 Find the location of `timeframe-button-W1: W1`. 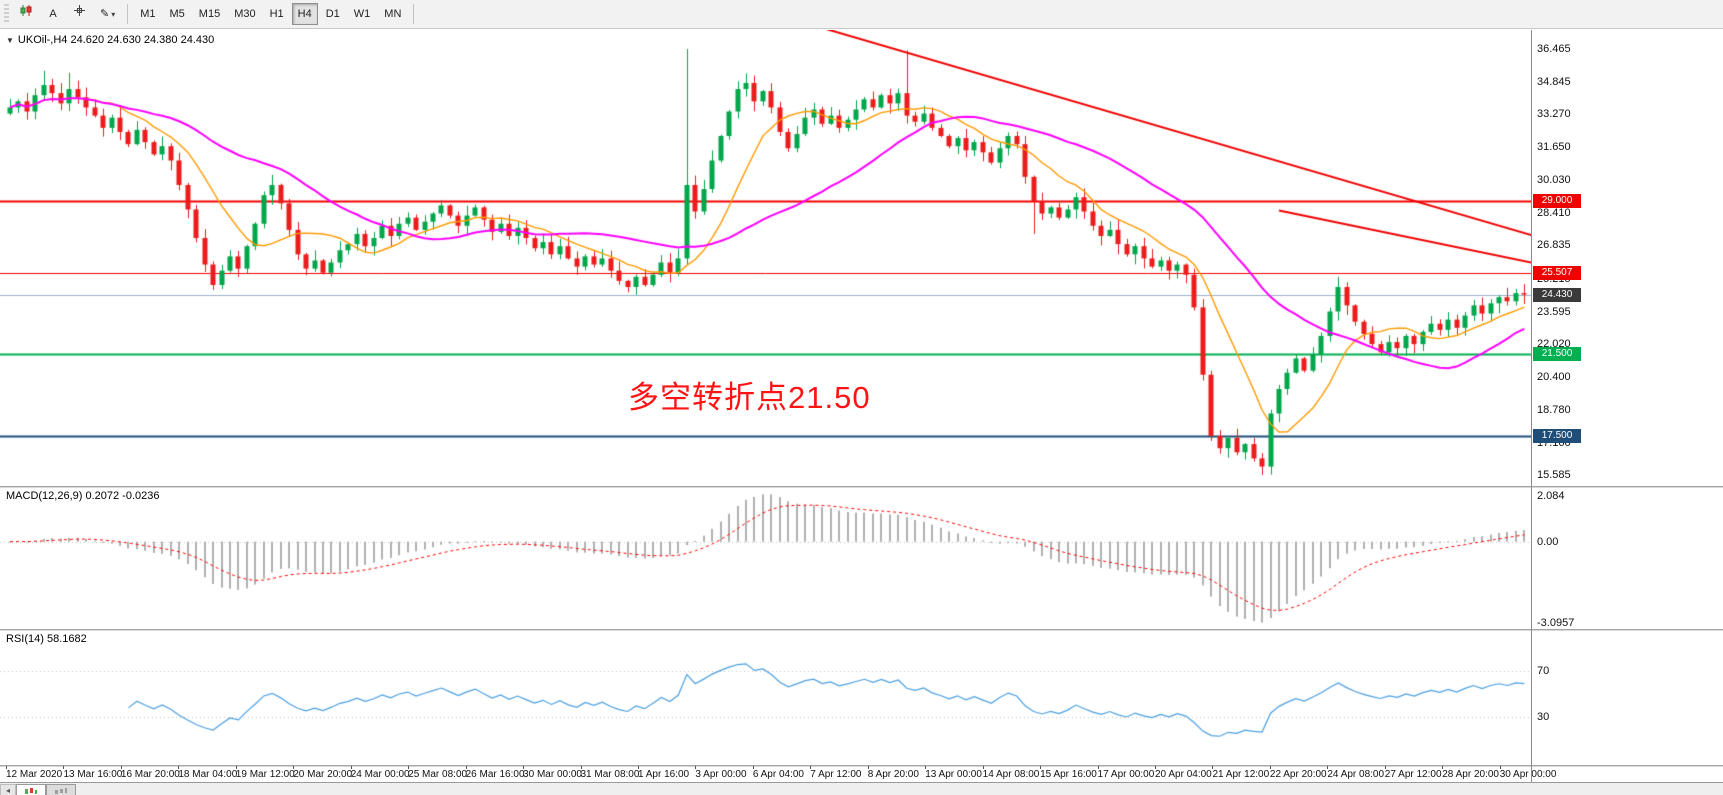

timeframe-button-W1: W1 is located at coordinates (362, 14).